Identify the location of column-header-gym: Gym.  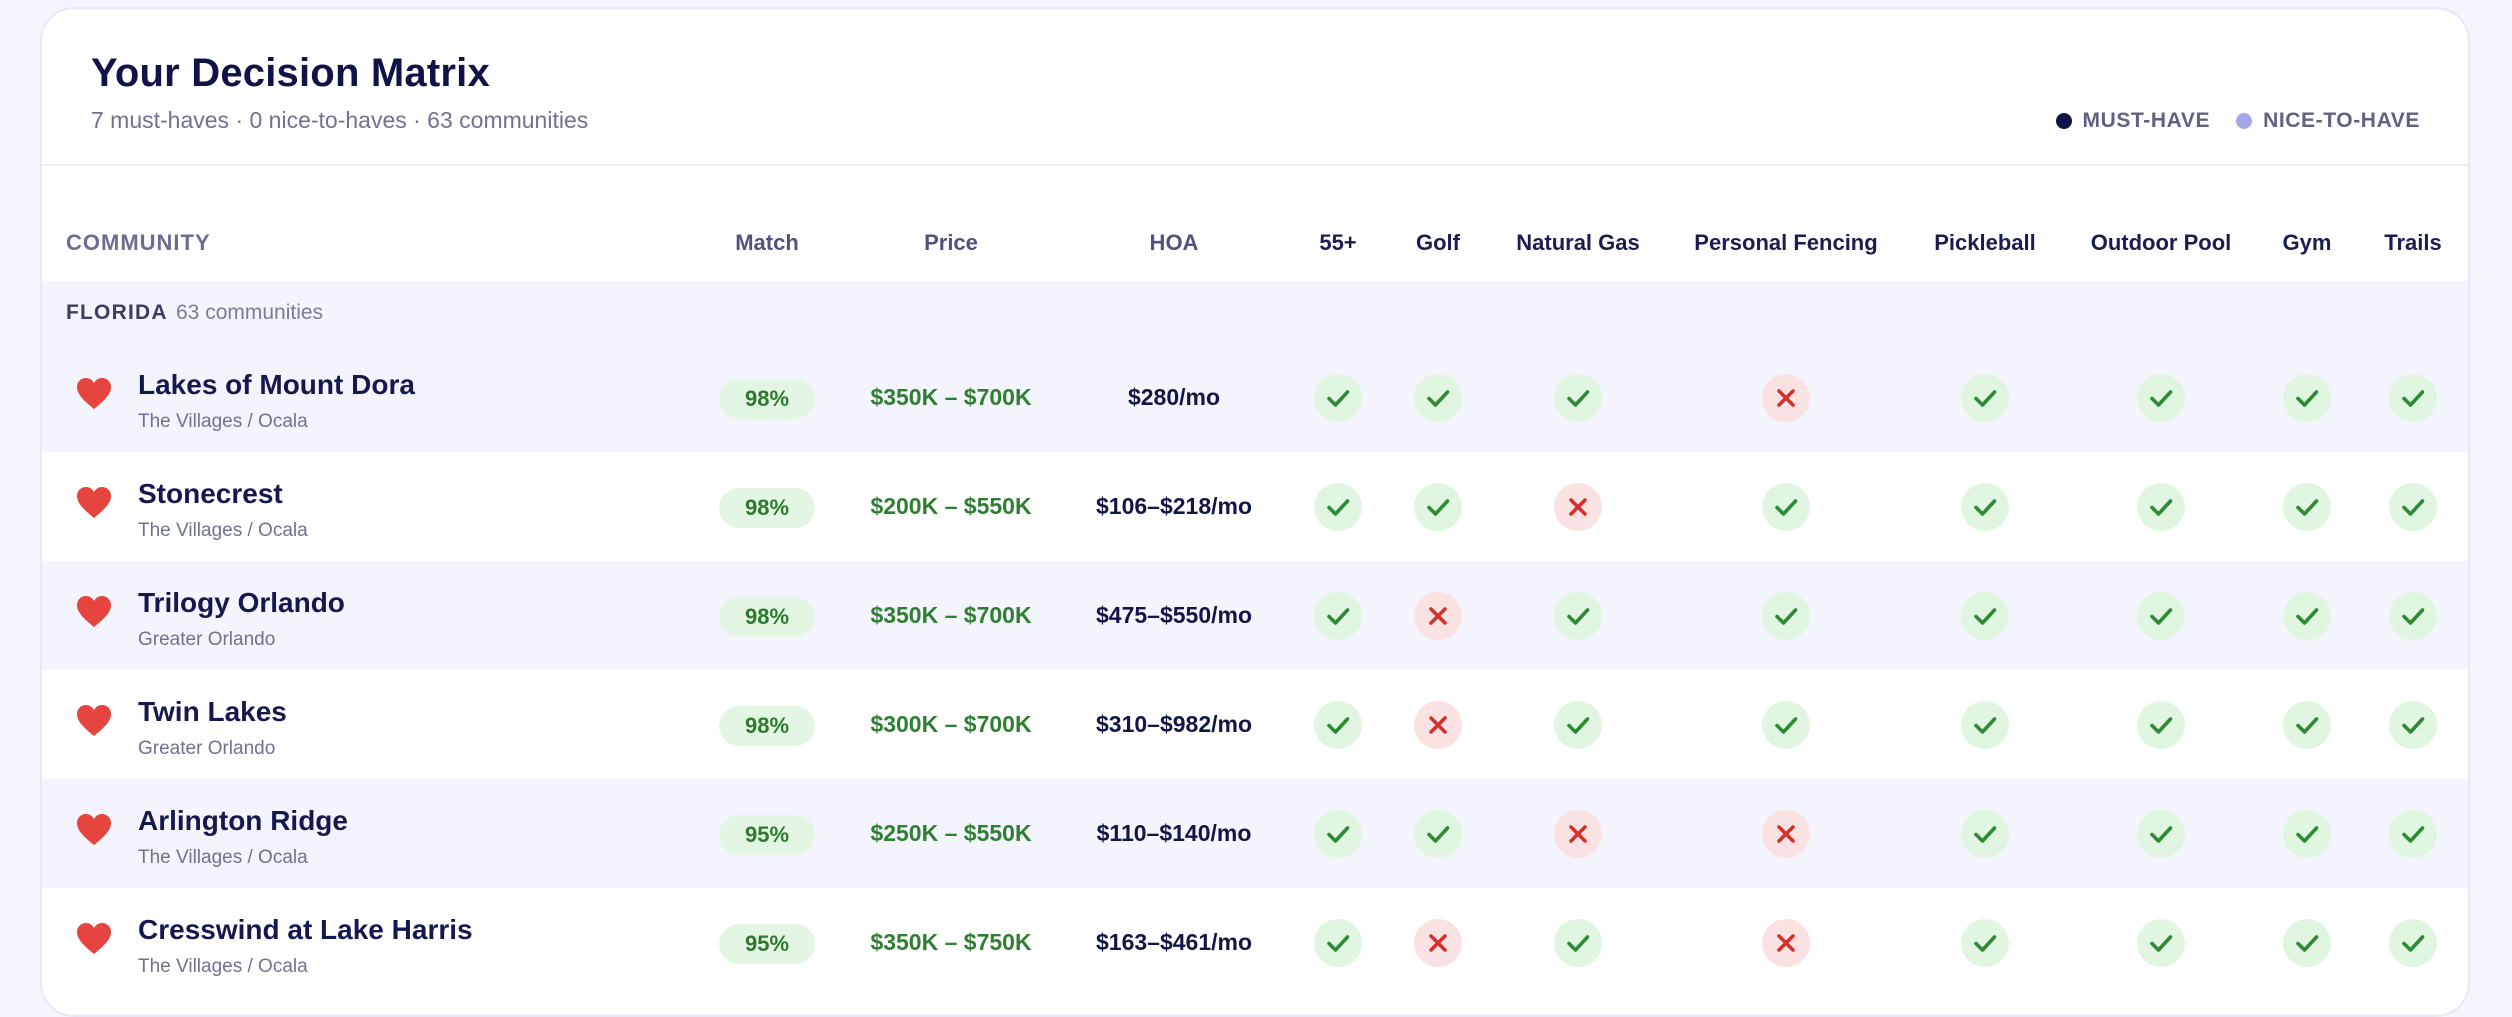
(2307, 242).